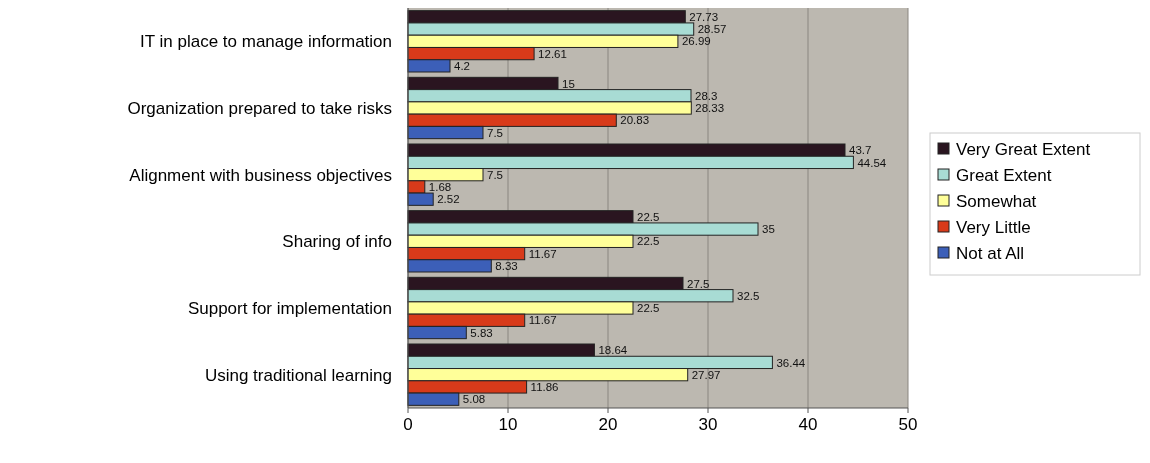 Image resolution: width=1150 pixels, height=463 pixels. Describe the element at coordinates (266, 42) in the screenshot. I see `y-tick-label: IT in place to manage information` at that location.